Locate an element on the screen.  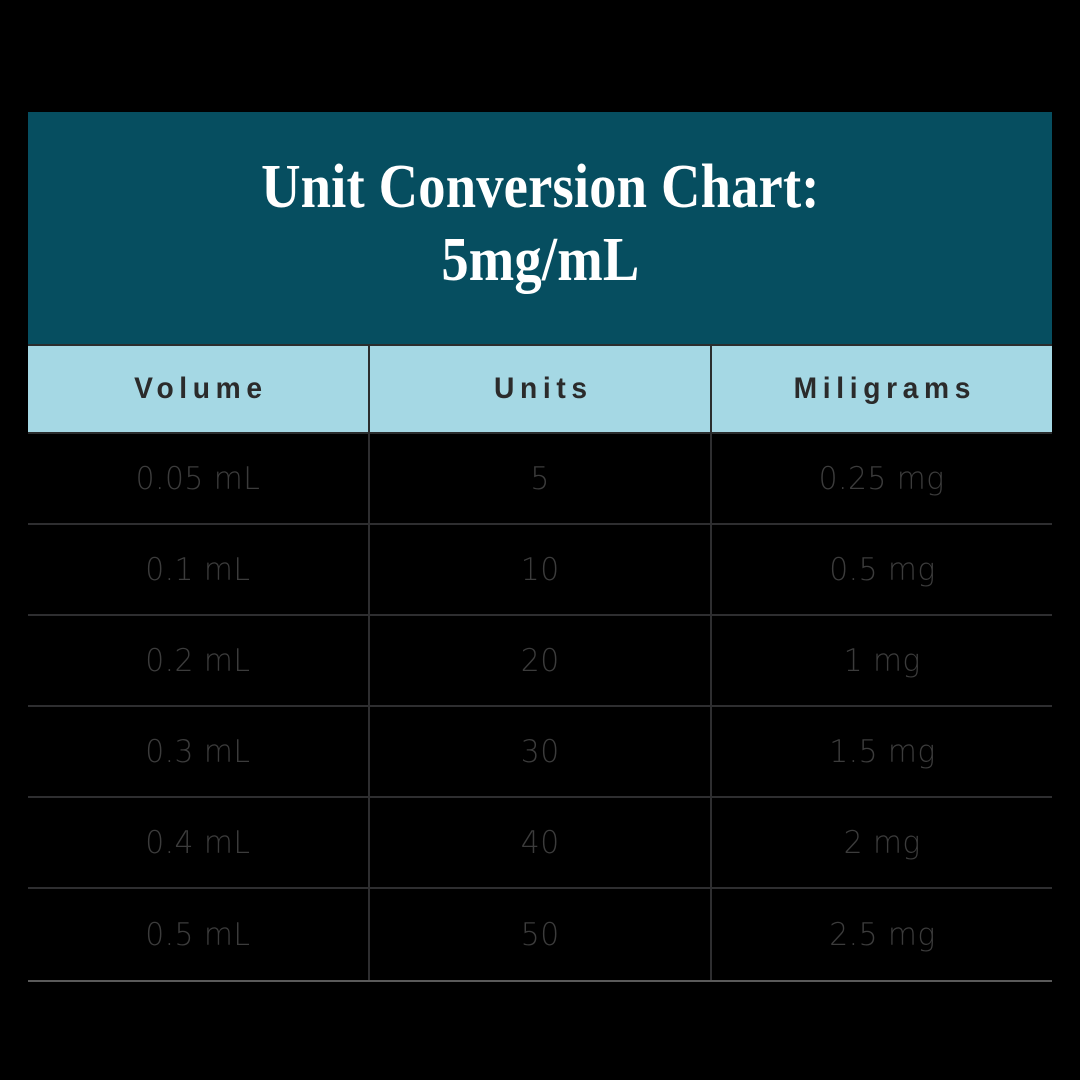
table-row: 0.1 mL 10 0.5 mg is located at coordinates (540, 570).